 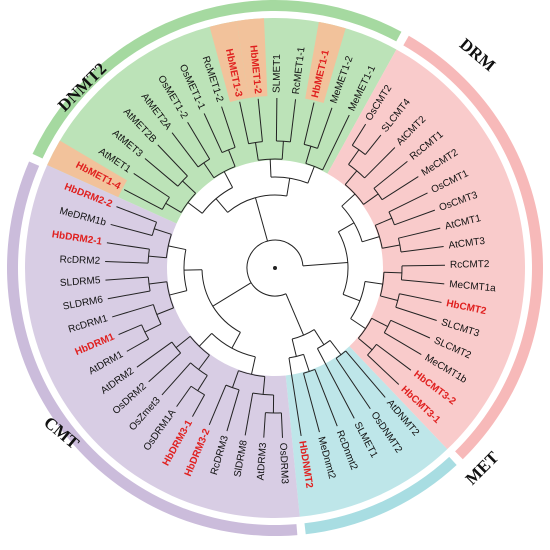 What do you see at coordinates (79, 260) in the screenshot?
I see `leaf-label: RcDRM2` at bounding box center [79, 260].